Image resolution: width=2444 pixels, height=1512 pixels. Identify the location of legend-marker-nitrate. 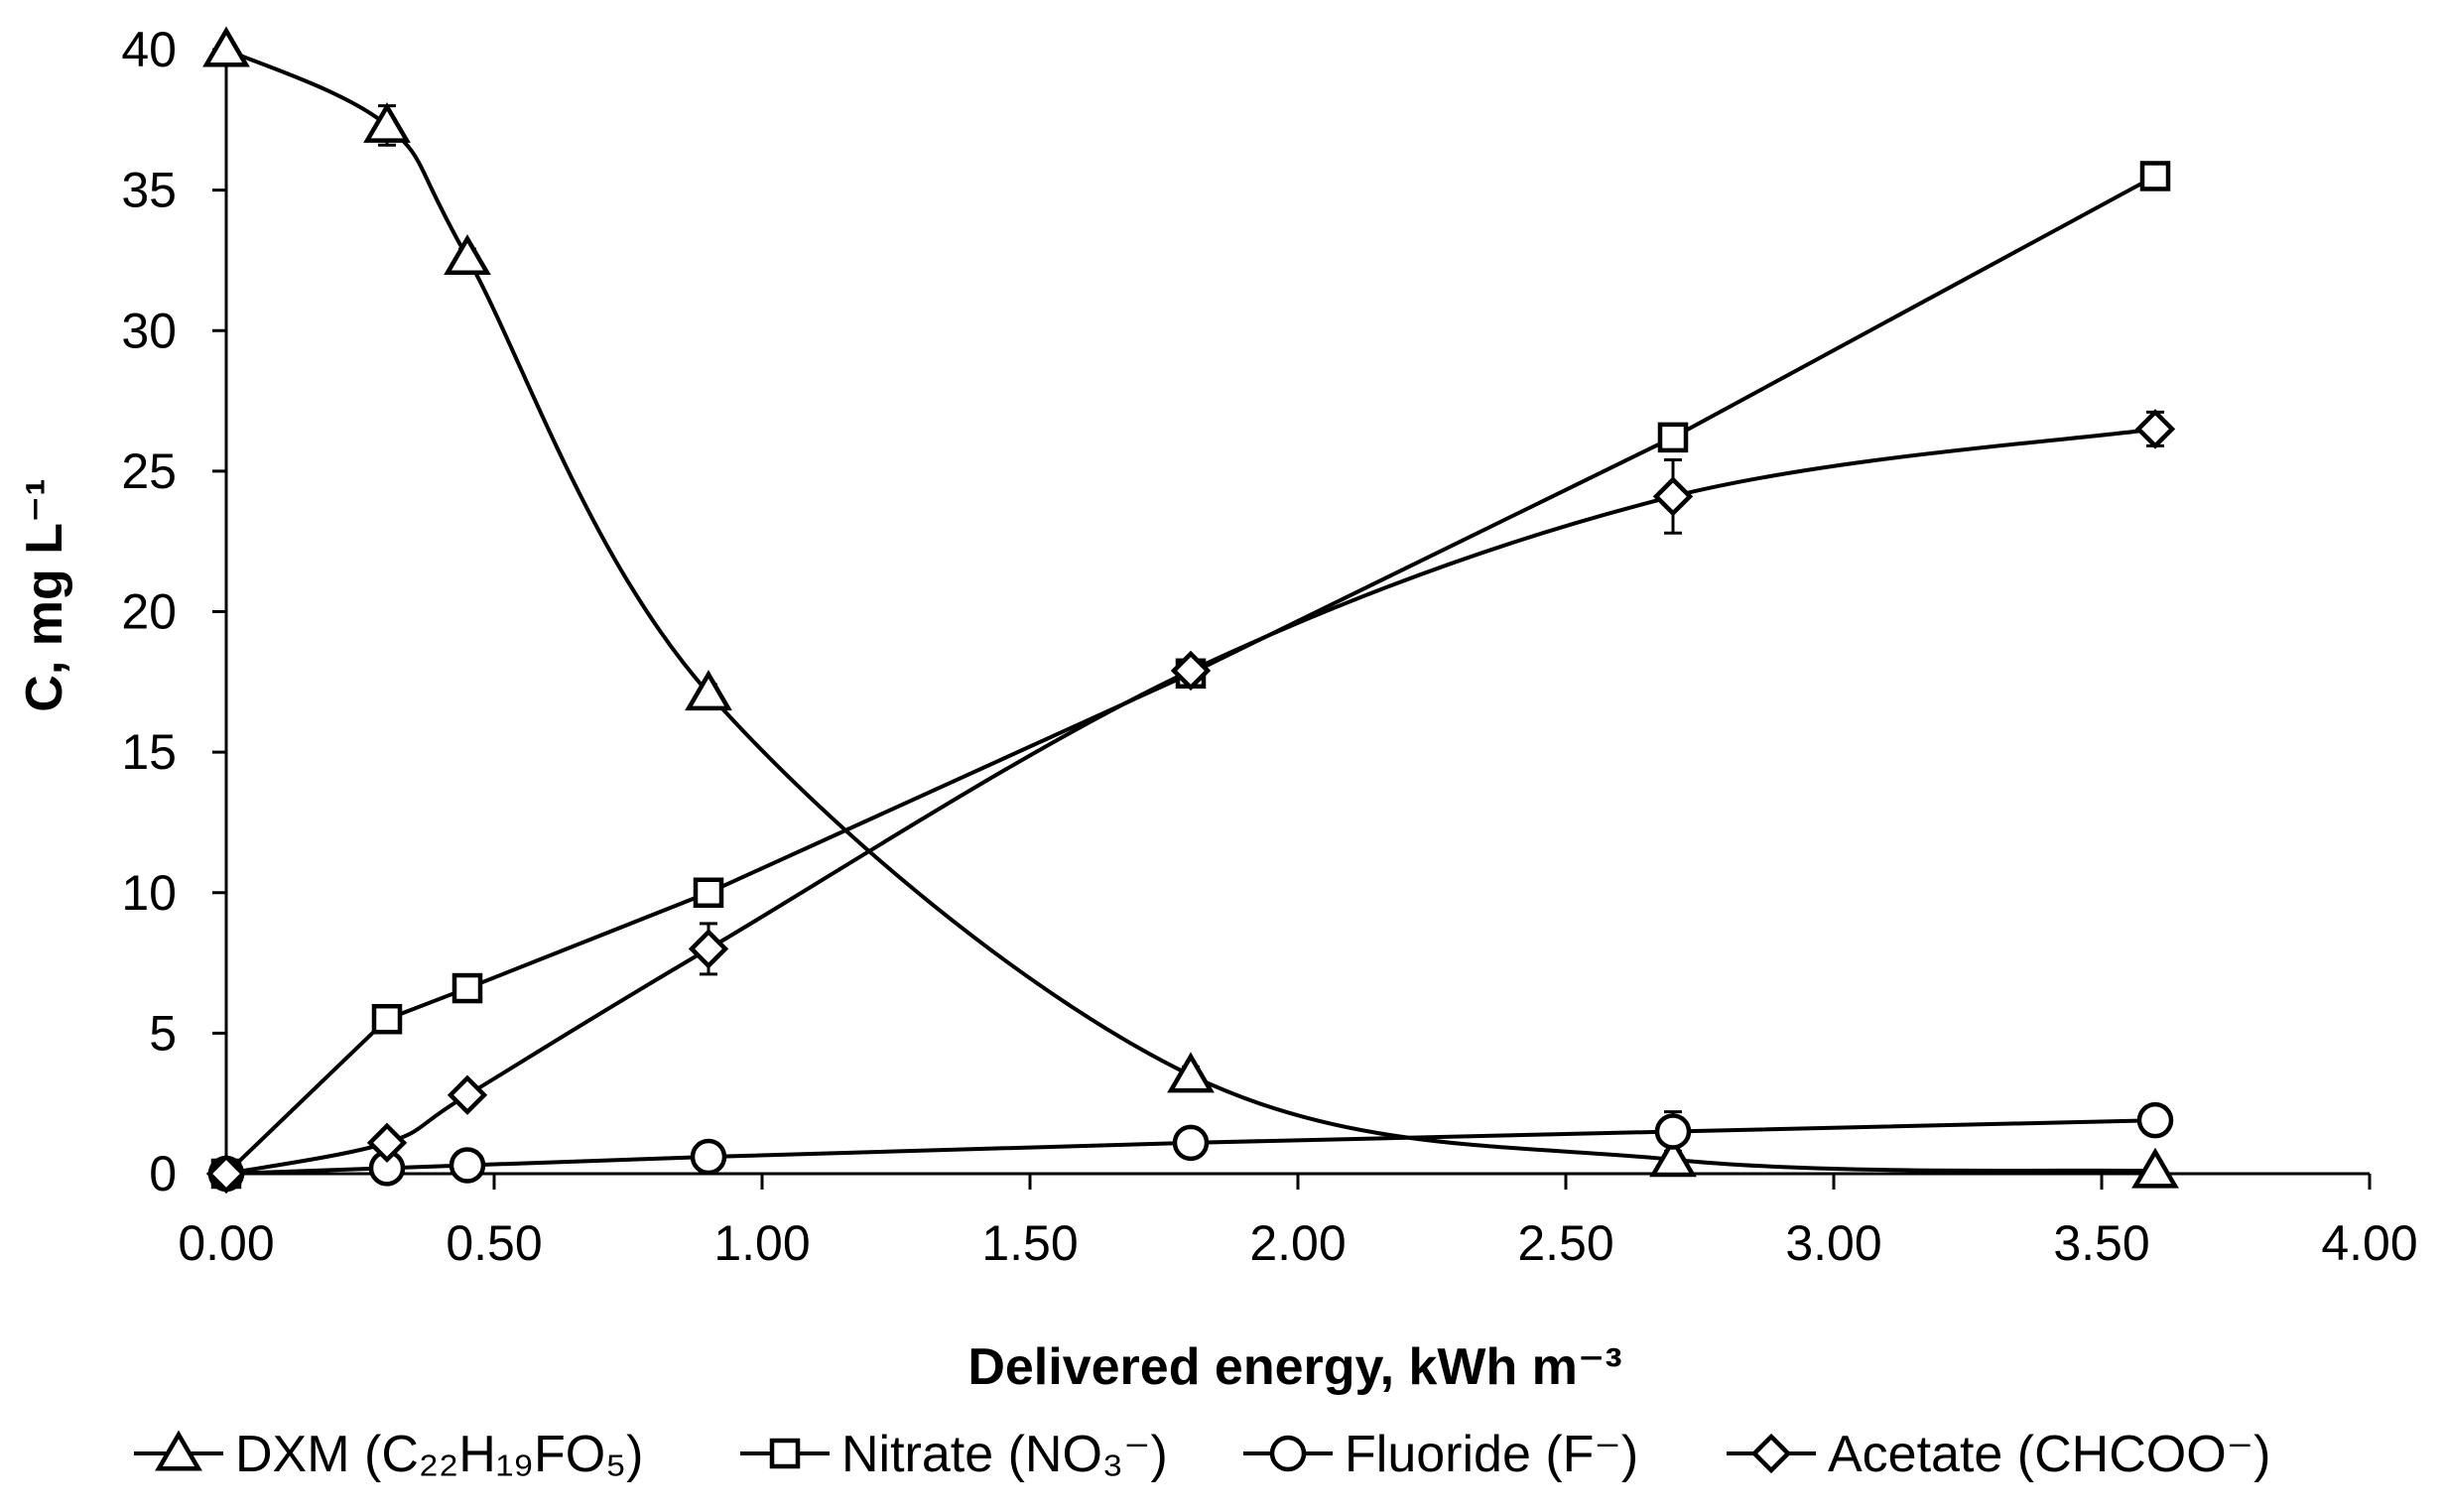
(785, 1453).